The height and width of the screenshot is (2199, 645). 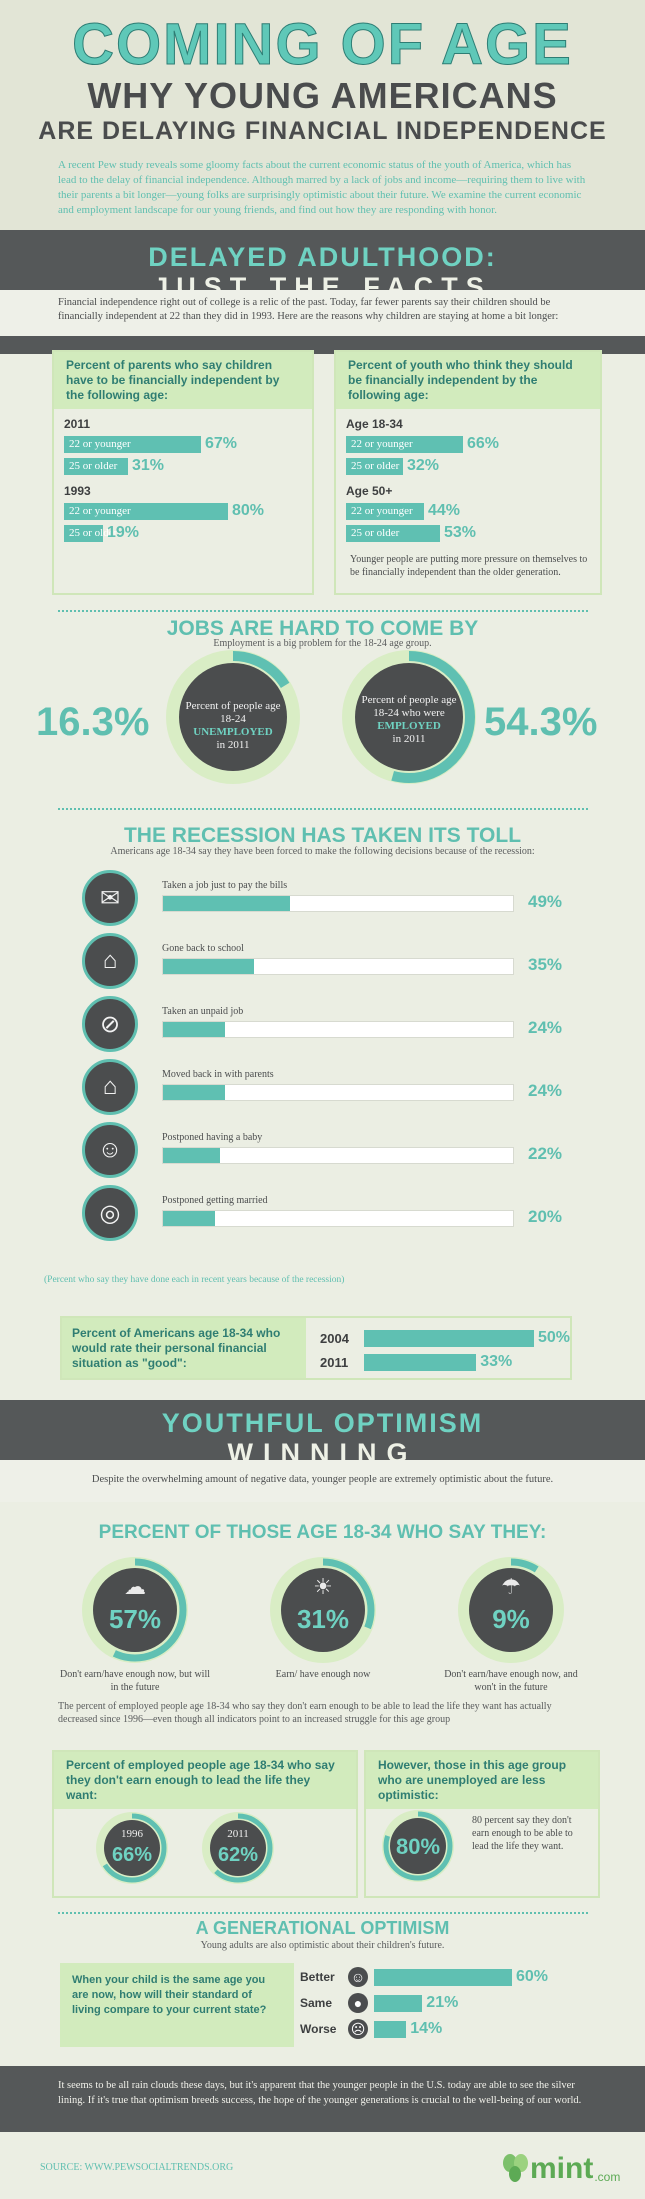 What do you see at coordinates (424, 1977) in the screenshot?
I see `generational-row: Better ☺ 60%` at bounding box center [424, 1977].